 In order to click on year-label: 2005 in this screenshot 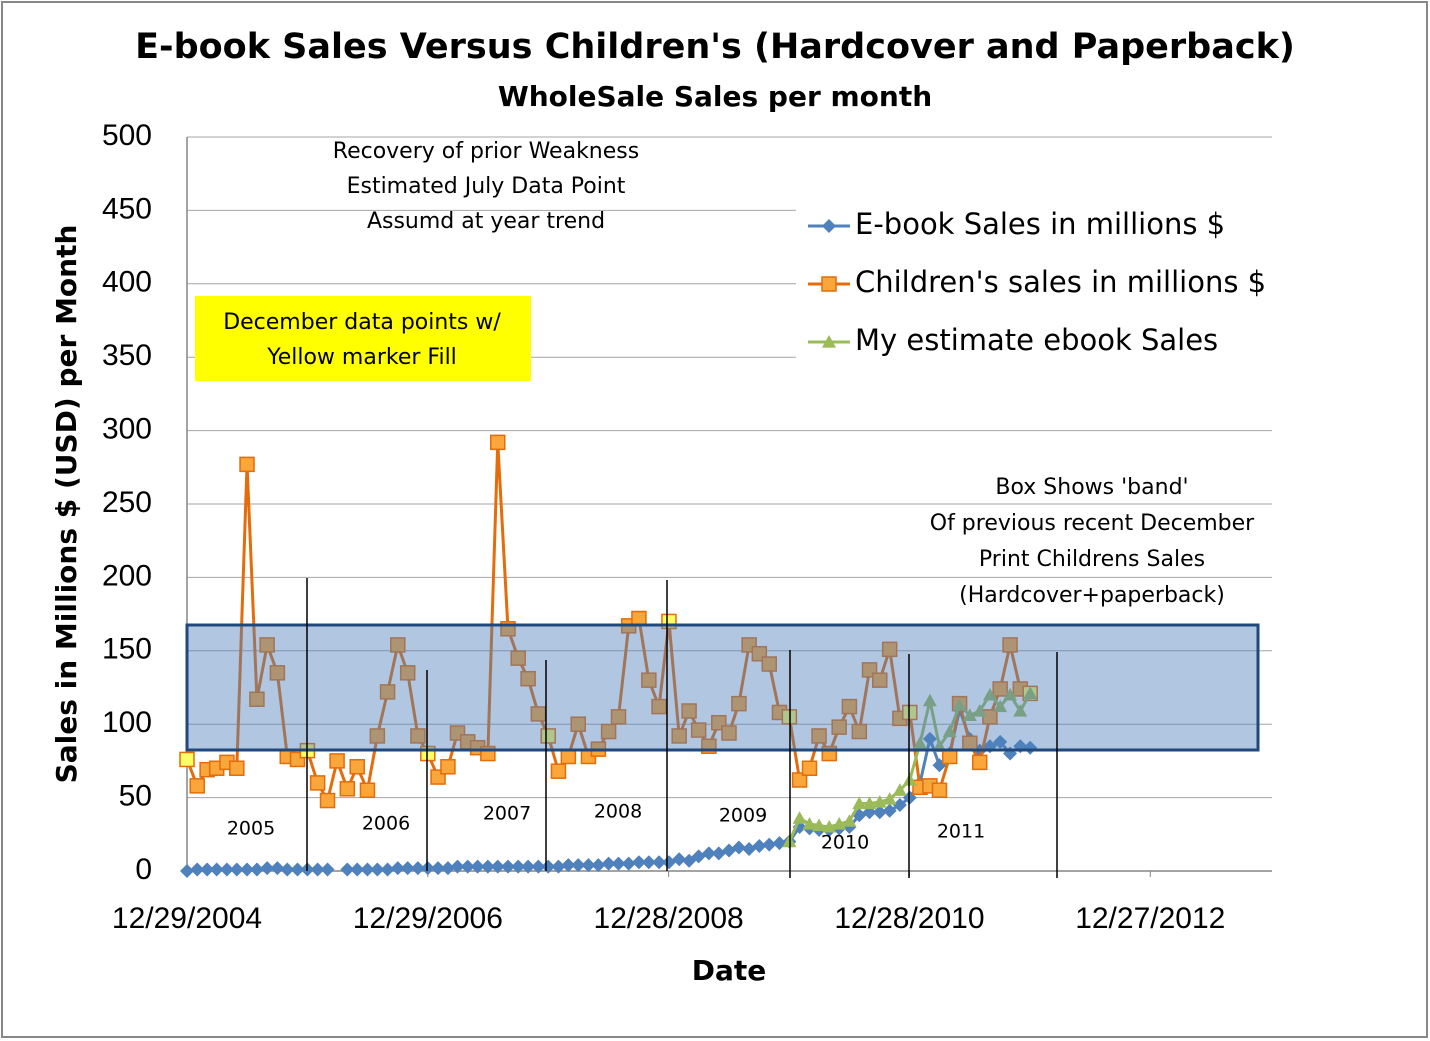, I will do `click(251, 829)`.